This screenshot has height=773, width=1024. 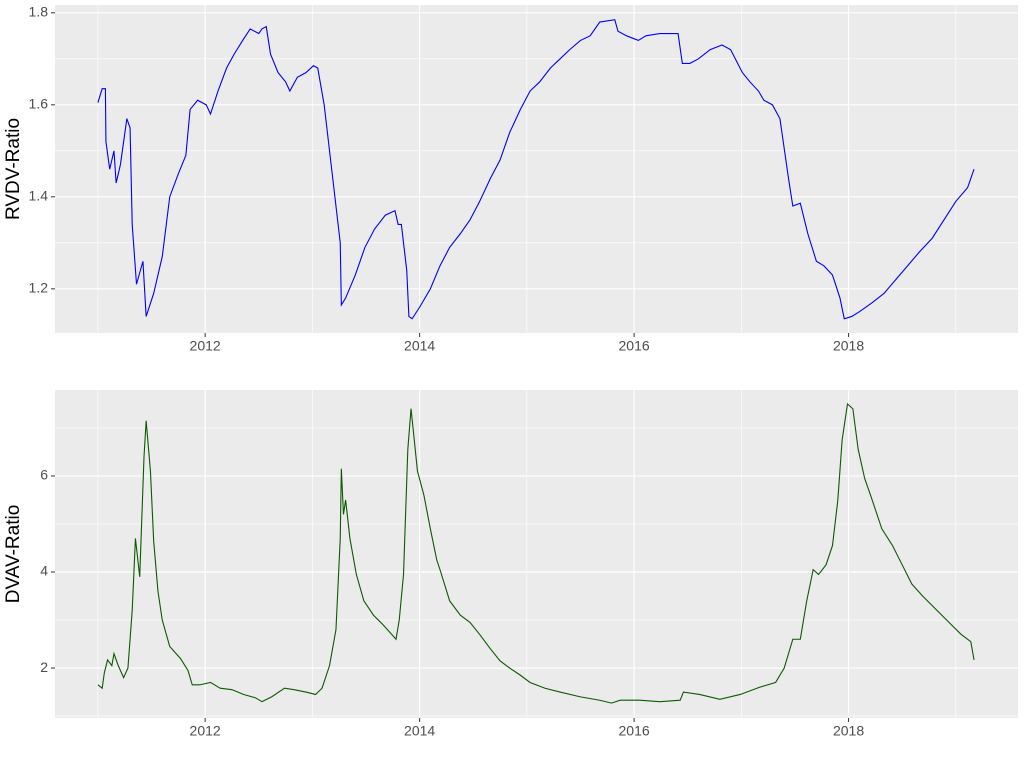 I want to click on y-tick-label: 4, so click(x=44, y=571).